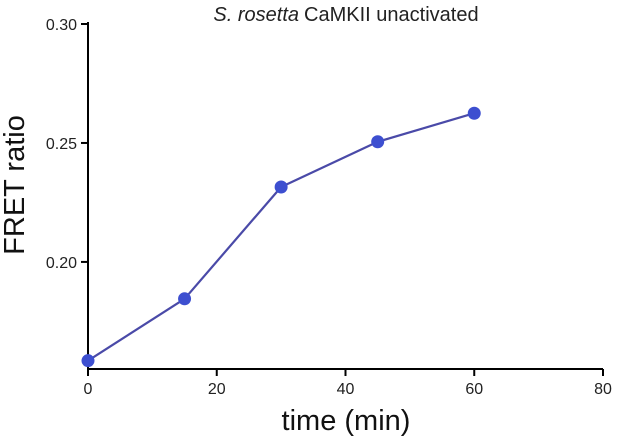  Describe the element at coordinates (217, 389) in the screenshot. I see `x-tick-label: 20` at that location.